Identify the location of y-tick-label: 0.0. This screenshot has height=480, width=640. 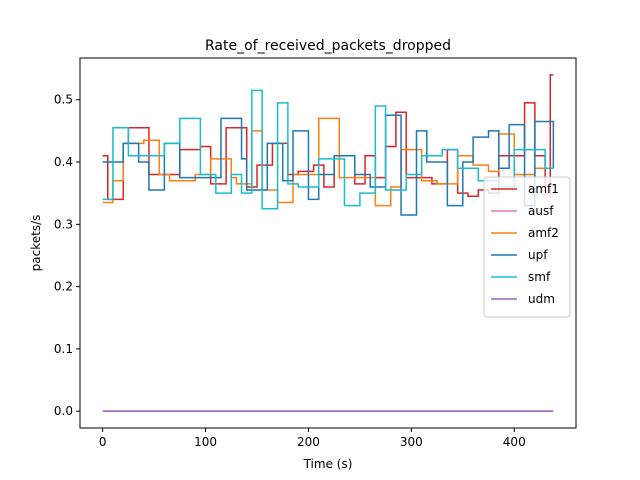
(63, 411).